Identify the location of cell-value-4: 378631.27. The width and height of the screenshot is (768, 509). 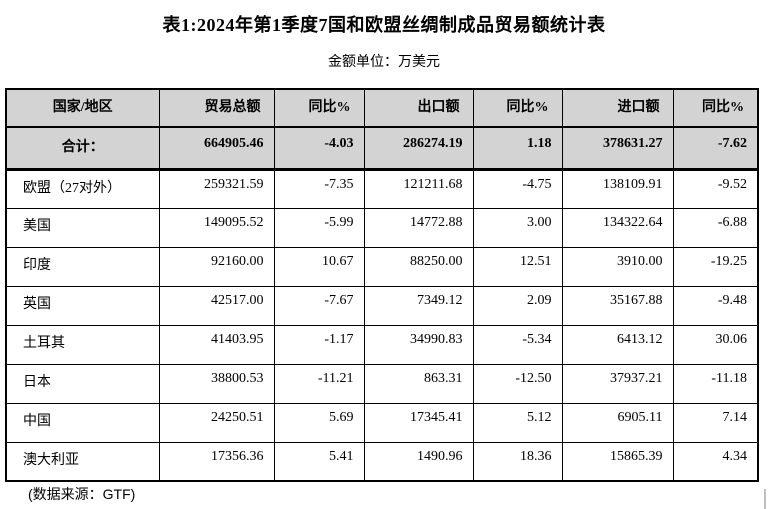
(617, 148).